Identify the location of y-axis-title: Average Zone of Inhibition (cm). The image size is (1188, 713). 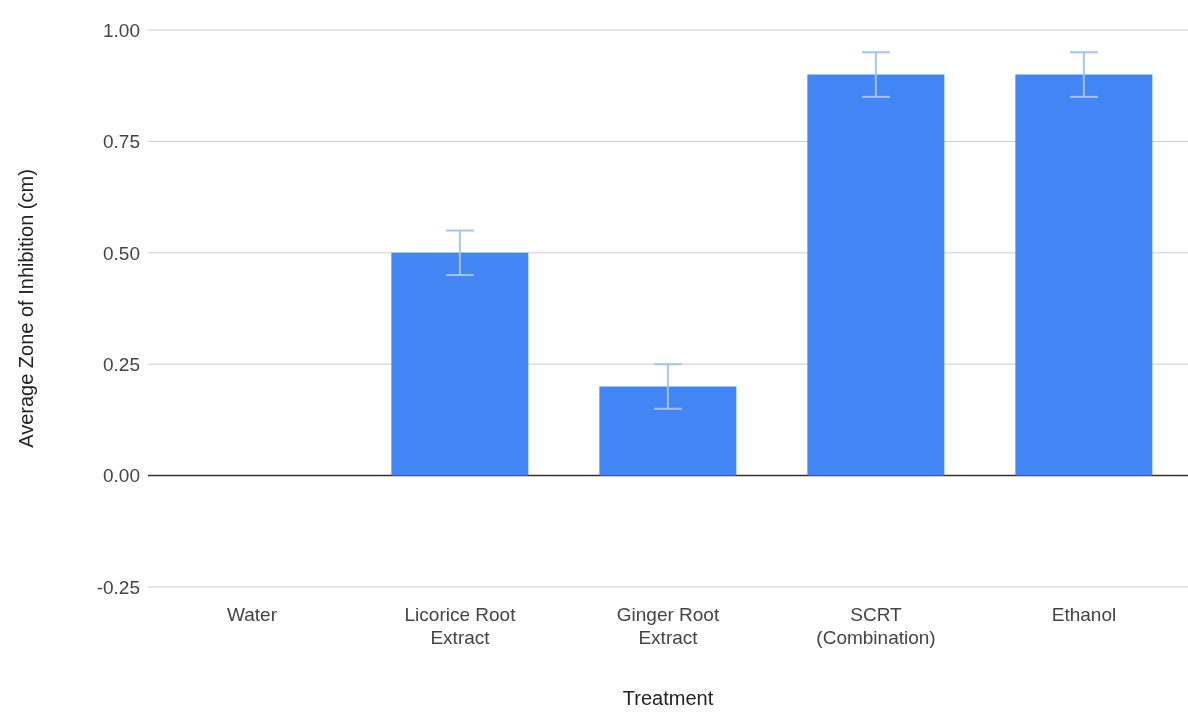
(26, 308).